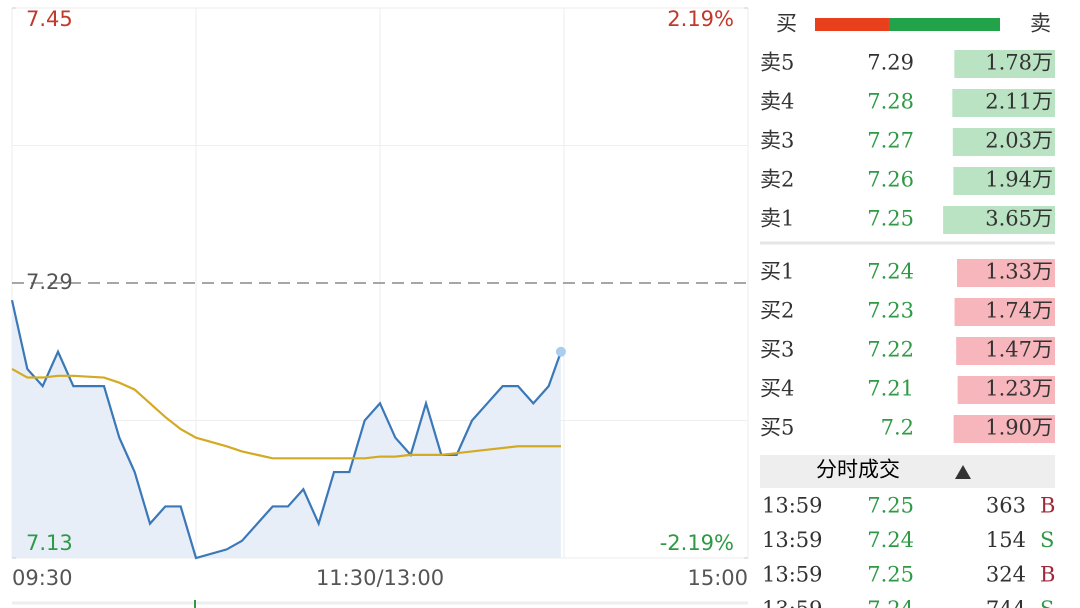 This screenshot has width=1080, height=608. What do you see at coordinates (1019, 272) in the screenshot?
I see `level-volume: 1.33万` at bounding box center [1019, 272].